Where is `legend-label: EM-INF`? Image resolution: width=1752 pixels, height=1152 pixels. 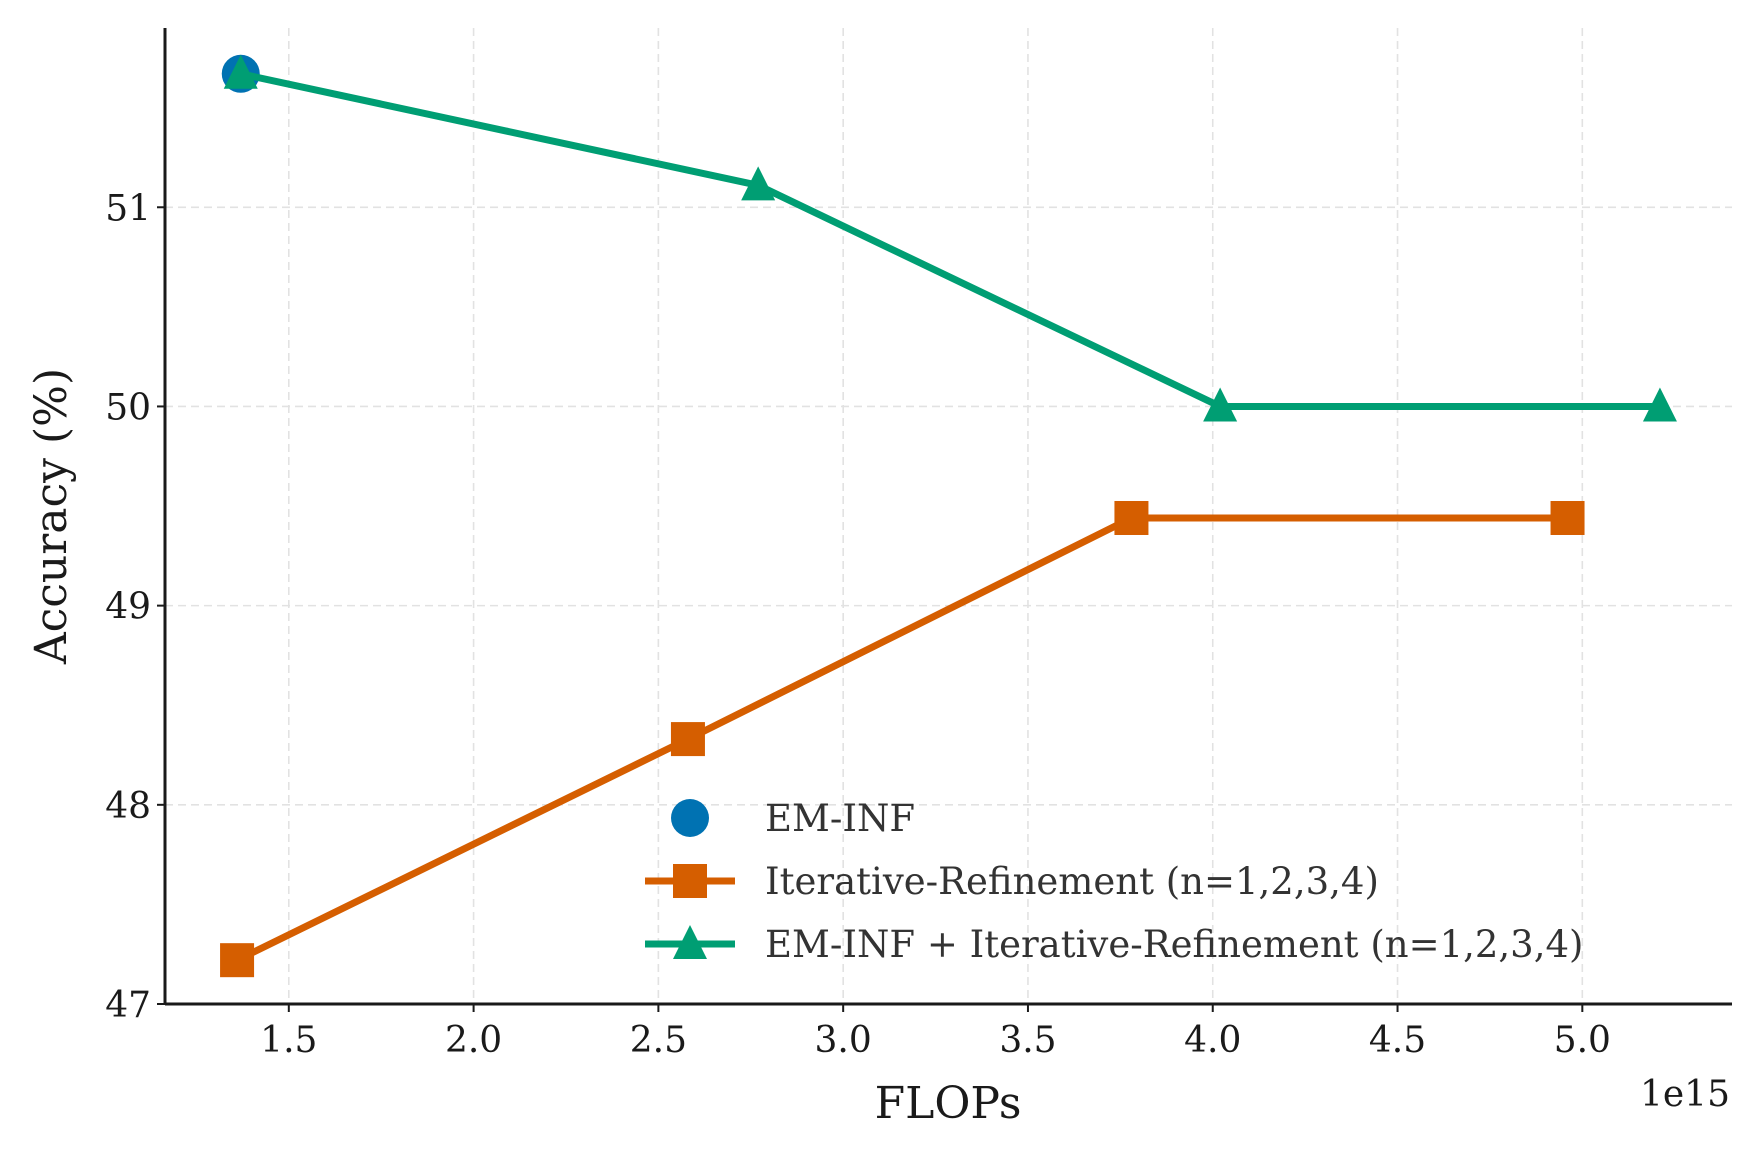 legend-label: EM-INF is located at coordinates (840, 818).